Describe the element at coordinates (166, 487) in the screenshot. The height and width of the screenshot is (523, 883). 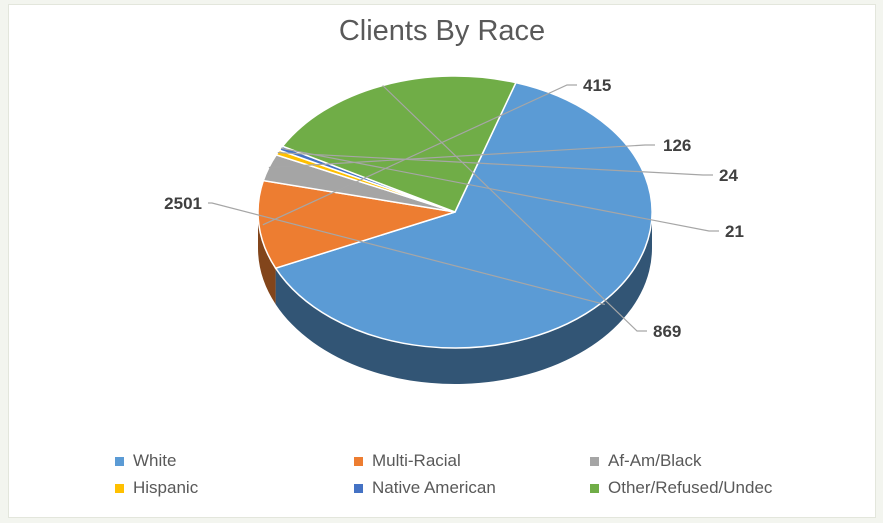
I see `legend-label: Hispanic` at that location.